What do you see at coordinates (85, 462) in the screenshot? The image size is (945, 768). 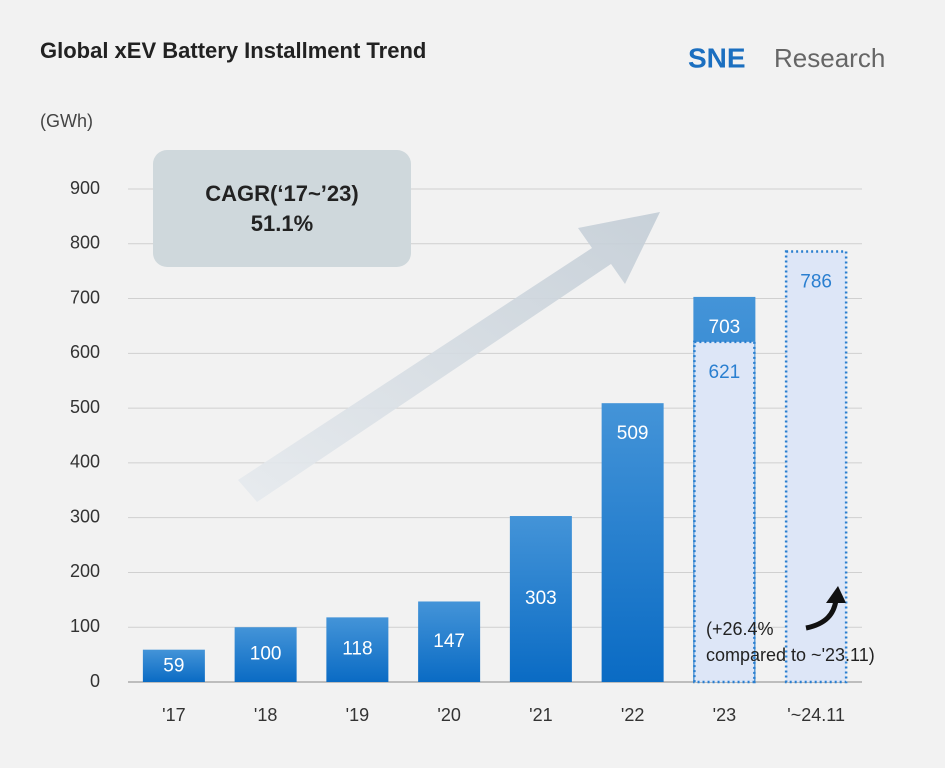 I see `y-tick-label: 400` at bounding box center [85, 462].